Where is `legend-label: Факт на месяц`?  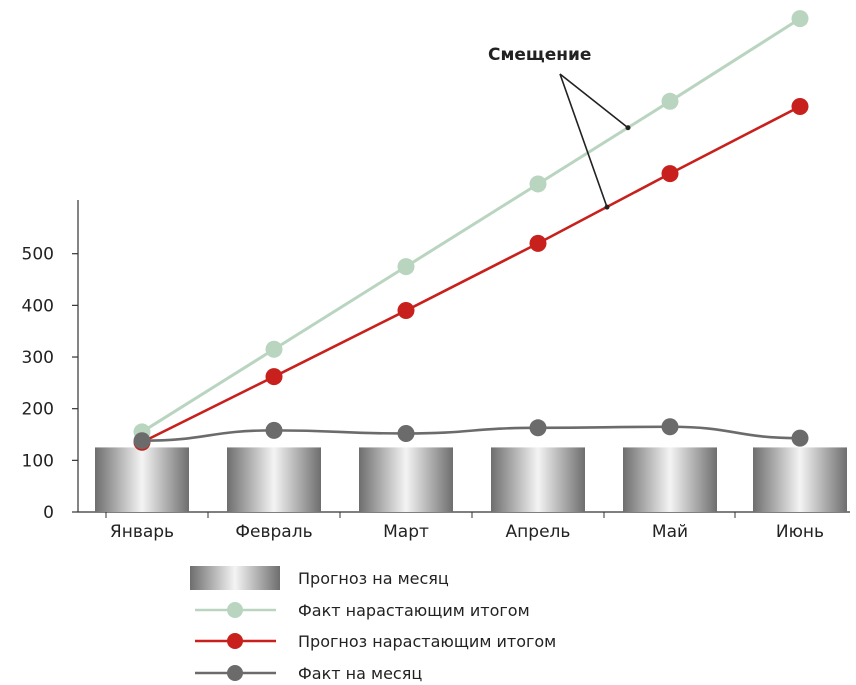
legend-label: Факт на месяц is located at coordinates (360, 673).